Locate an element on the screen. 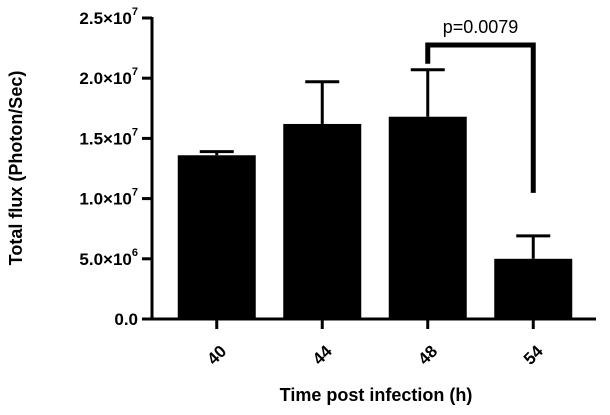 The image size is (610, 415). y-axis: 0.0 5.0×10⁶ 1.0×10⁷ 1.5×10⁷ 2.0×10⁷ 2.5×10⁷ is located at coordinates (116, 167).